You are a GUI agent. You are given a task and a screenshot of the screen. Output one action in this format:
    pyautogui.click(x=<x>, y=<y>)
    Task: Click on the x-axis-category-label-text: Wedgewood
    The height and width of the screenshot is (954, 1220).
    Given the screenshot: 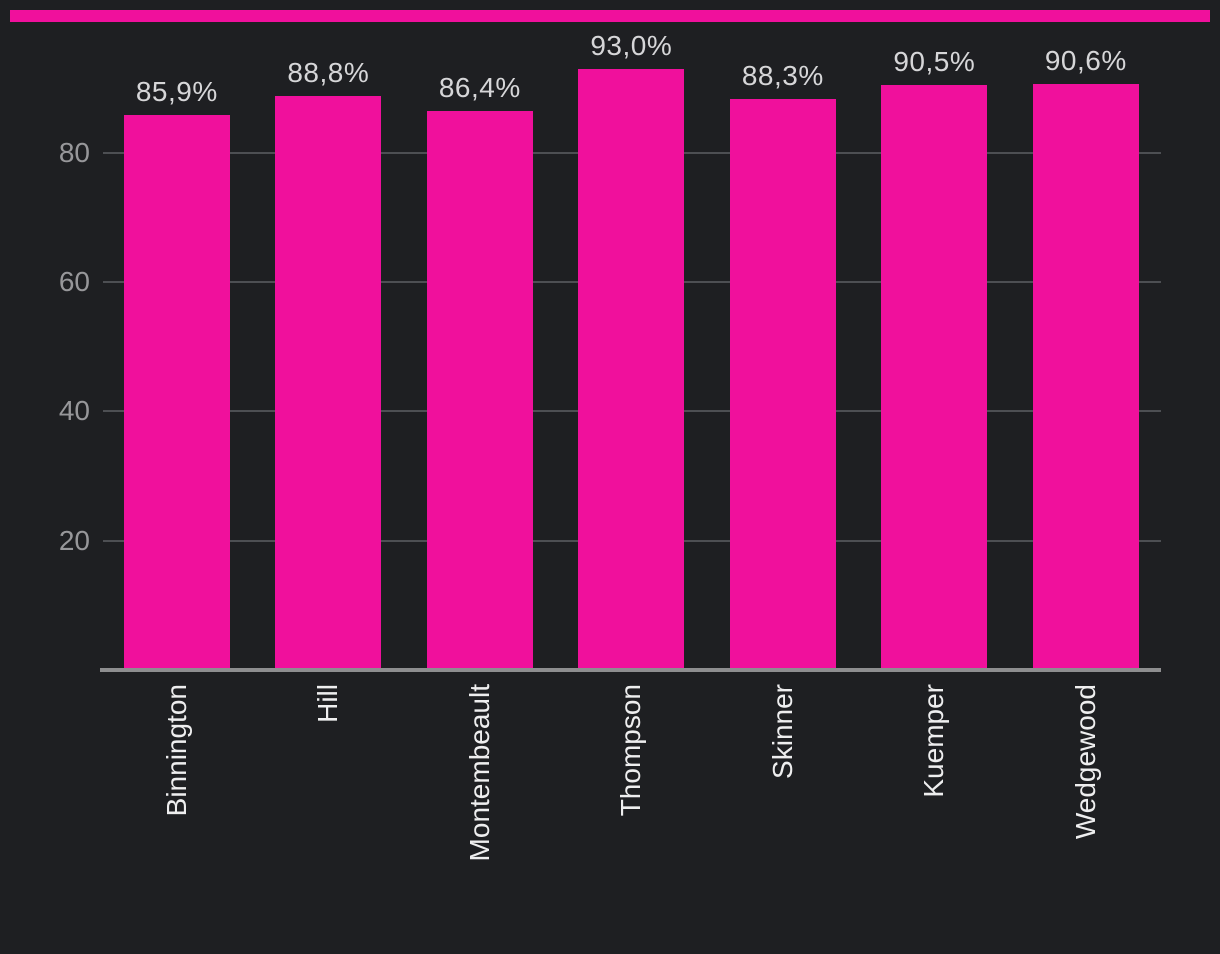 What is the action you would take?
    pyautogui.click(x=1085, y=762)
    